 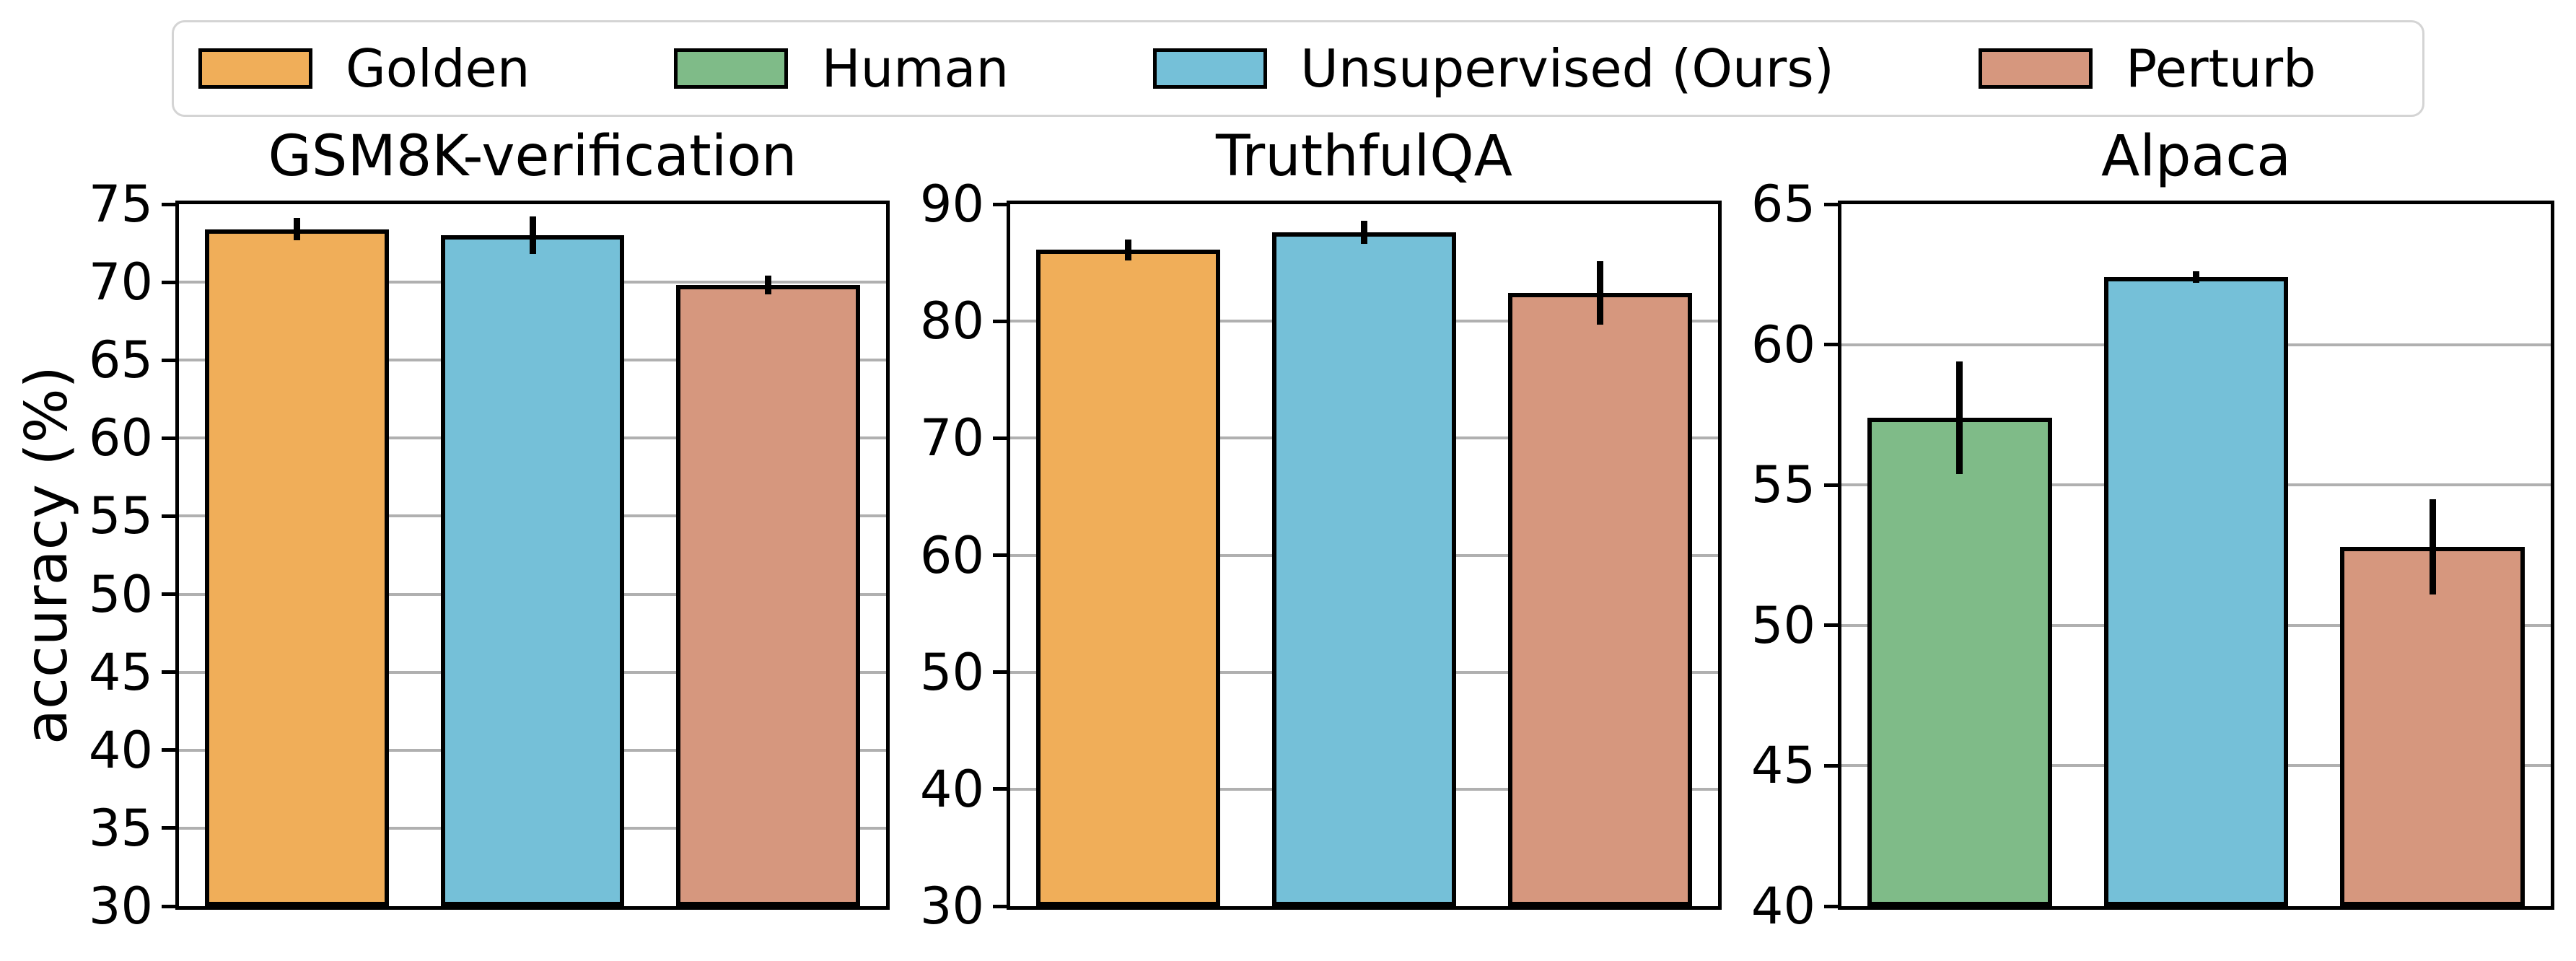 I want to click on legend-swatch-unsupervised, so click(x=1210, y=68).